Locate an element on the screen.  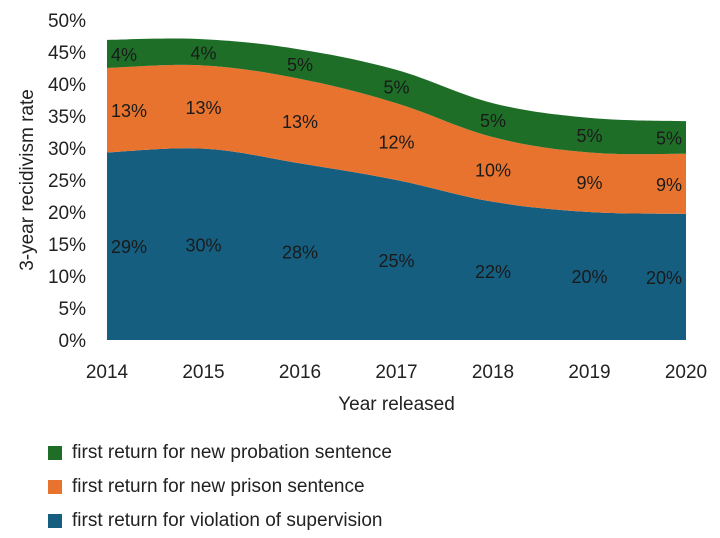
legend-label: first return for new probation sentence is located at coordinates (232, 452).